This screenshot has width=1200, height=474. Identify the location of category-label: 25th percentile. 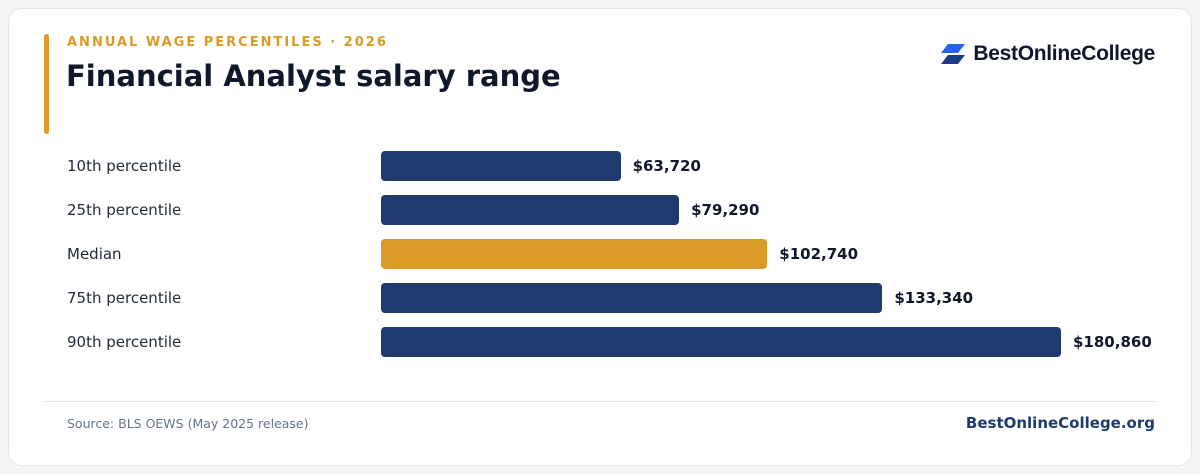
(124, 210).